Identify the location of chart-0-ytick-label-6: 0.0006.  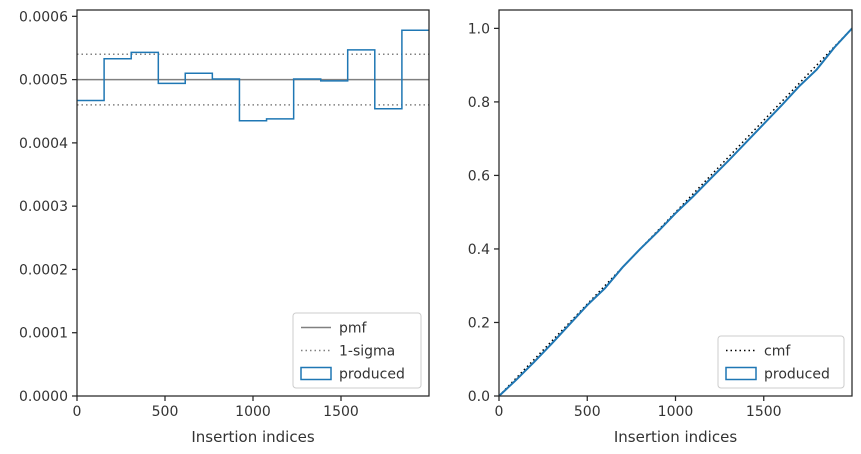
(43, 17).